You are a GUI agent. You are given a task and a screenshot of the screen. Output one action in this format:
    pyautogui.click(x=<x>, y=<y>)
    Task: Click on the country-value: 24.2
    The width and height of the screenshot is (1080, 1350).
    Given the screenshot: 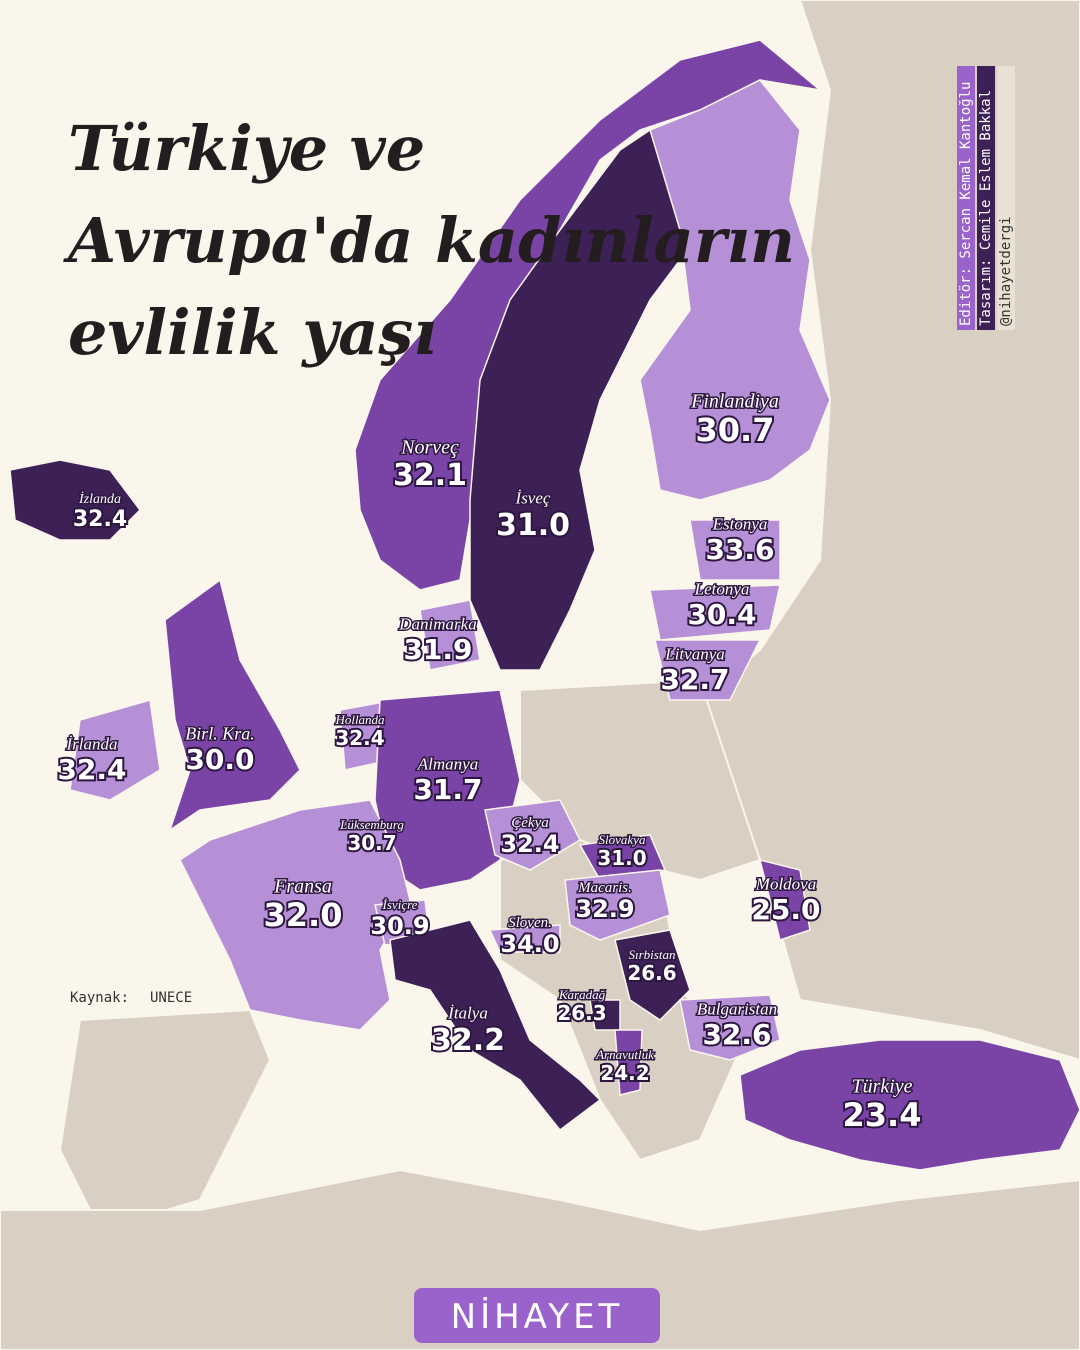 What is the action you would take?
    pyautogui.click(x=624, y=1073)
    